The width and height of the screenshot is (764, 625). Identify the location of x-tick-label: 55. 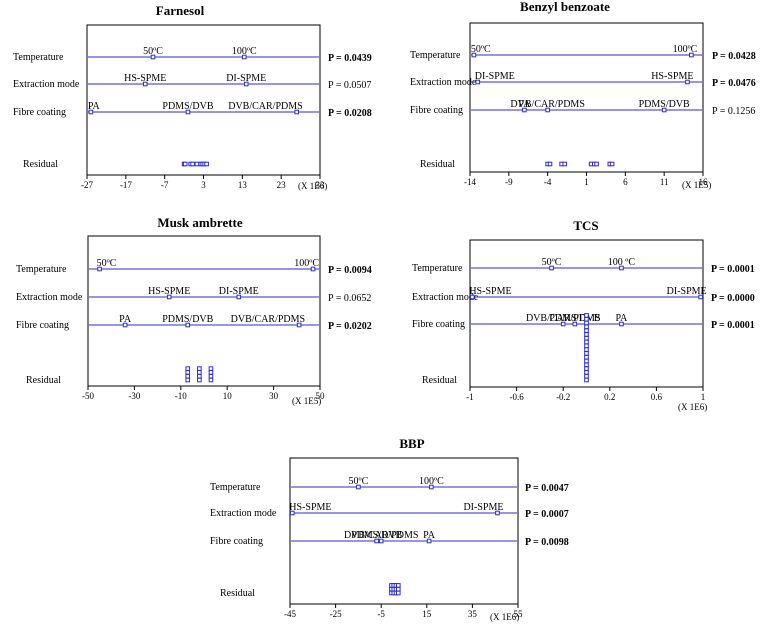
(519, 614).